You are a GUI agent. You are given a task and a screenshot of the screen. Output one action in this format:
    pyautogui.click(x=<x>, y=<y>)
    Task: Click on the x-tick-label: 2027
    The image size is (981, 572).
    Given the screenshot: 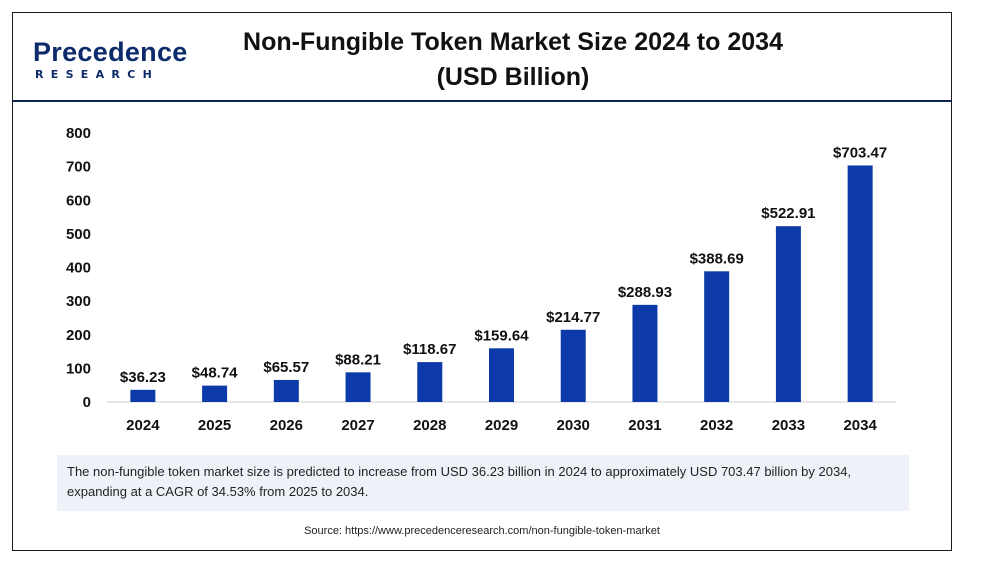 What is the action you would take?
    pyautogui.click(x=357, y=425)
    